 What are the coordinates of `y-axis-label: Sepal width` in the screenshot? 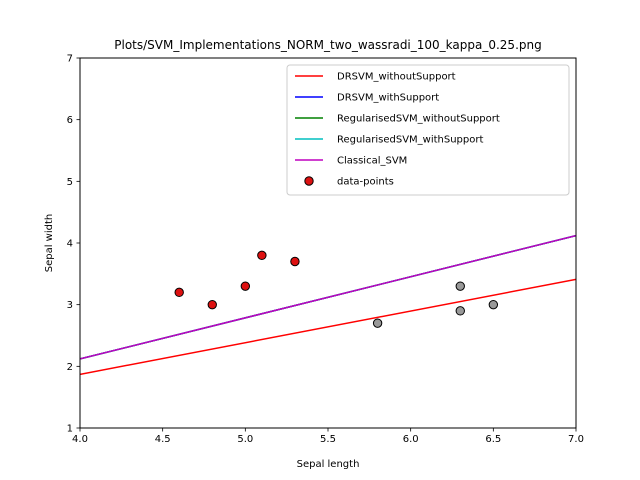 It's located at (49, 243).